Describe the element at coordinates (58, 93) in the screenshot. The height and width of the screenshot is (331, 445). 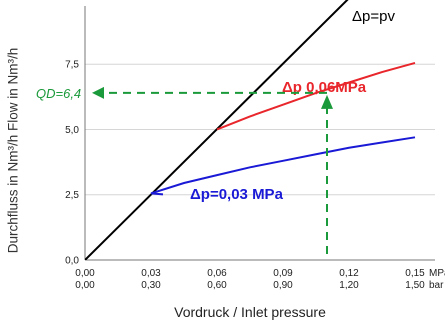
I see `annotation-label: QD=6,4` at that location.